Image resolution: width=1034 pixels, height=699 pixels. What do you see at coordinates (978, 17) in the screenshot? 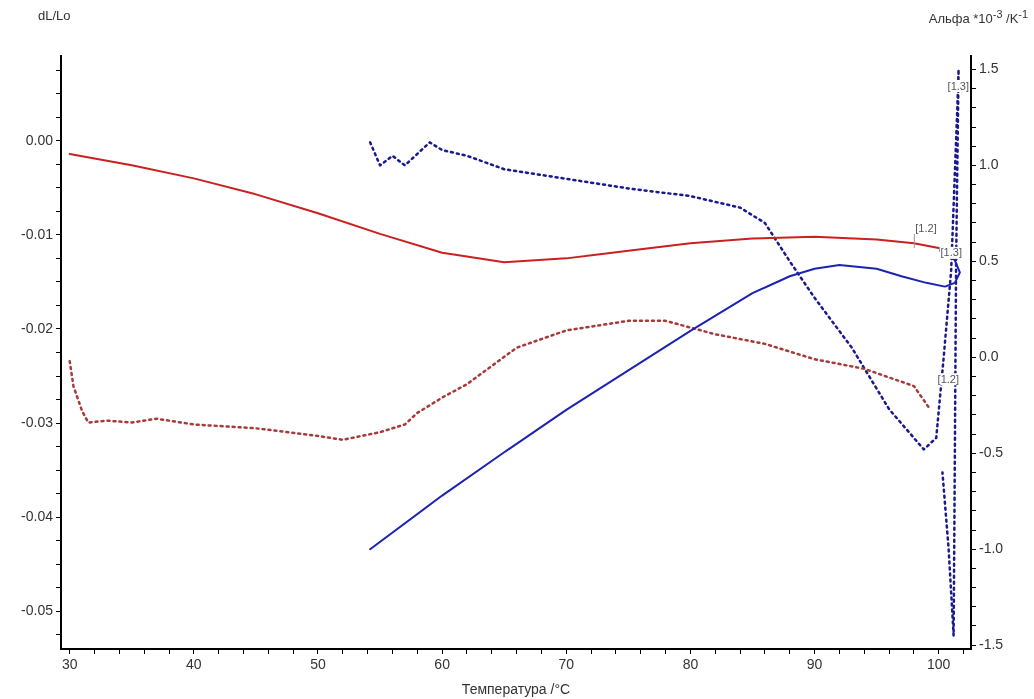
I see `y2-axis-title: Альфа *10$^{-3}$ /K$^{-1}$` at bounding box center [978, 17].